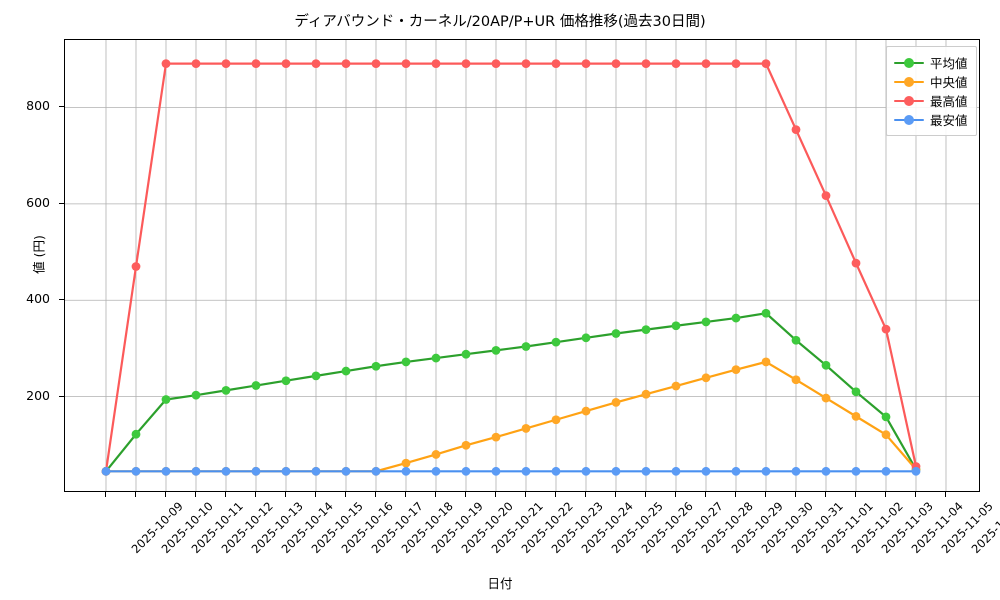 The image size is (1000, 600). I want to click on legend-item-1: 中央値, so click(931, 81).